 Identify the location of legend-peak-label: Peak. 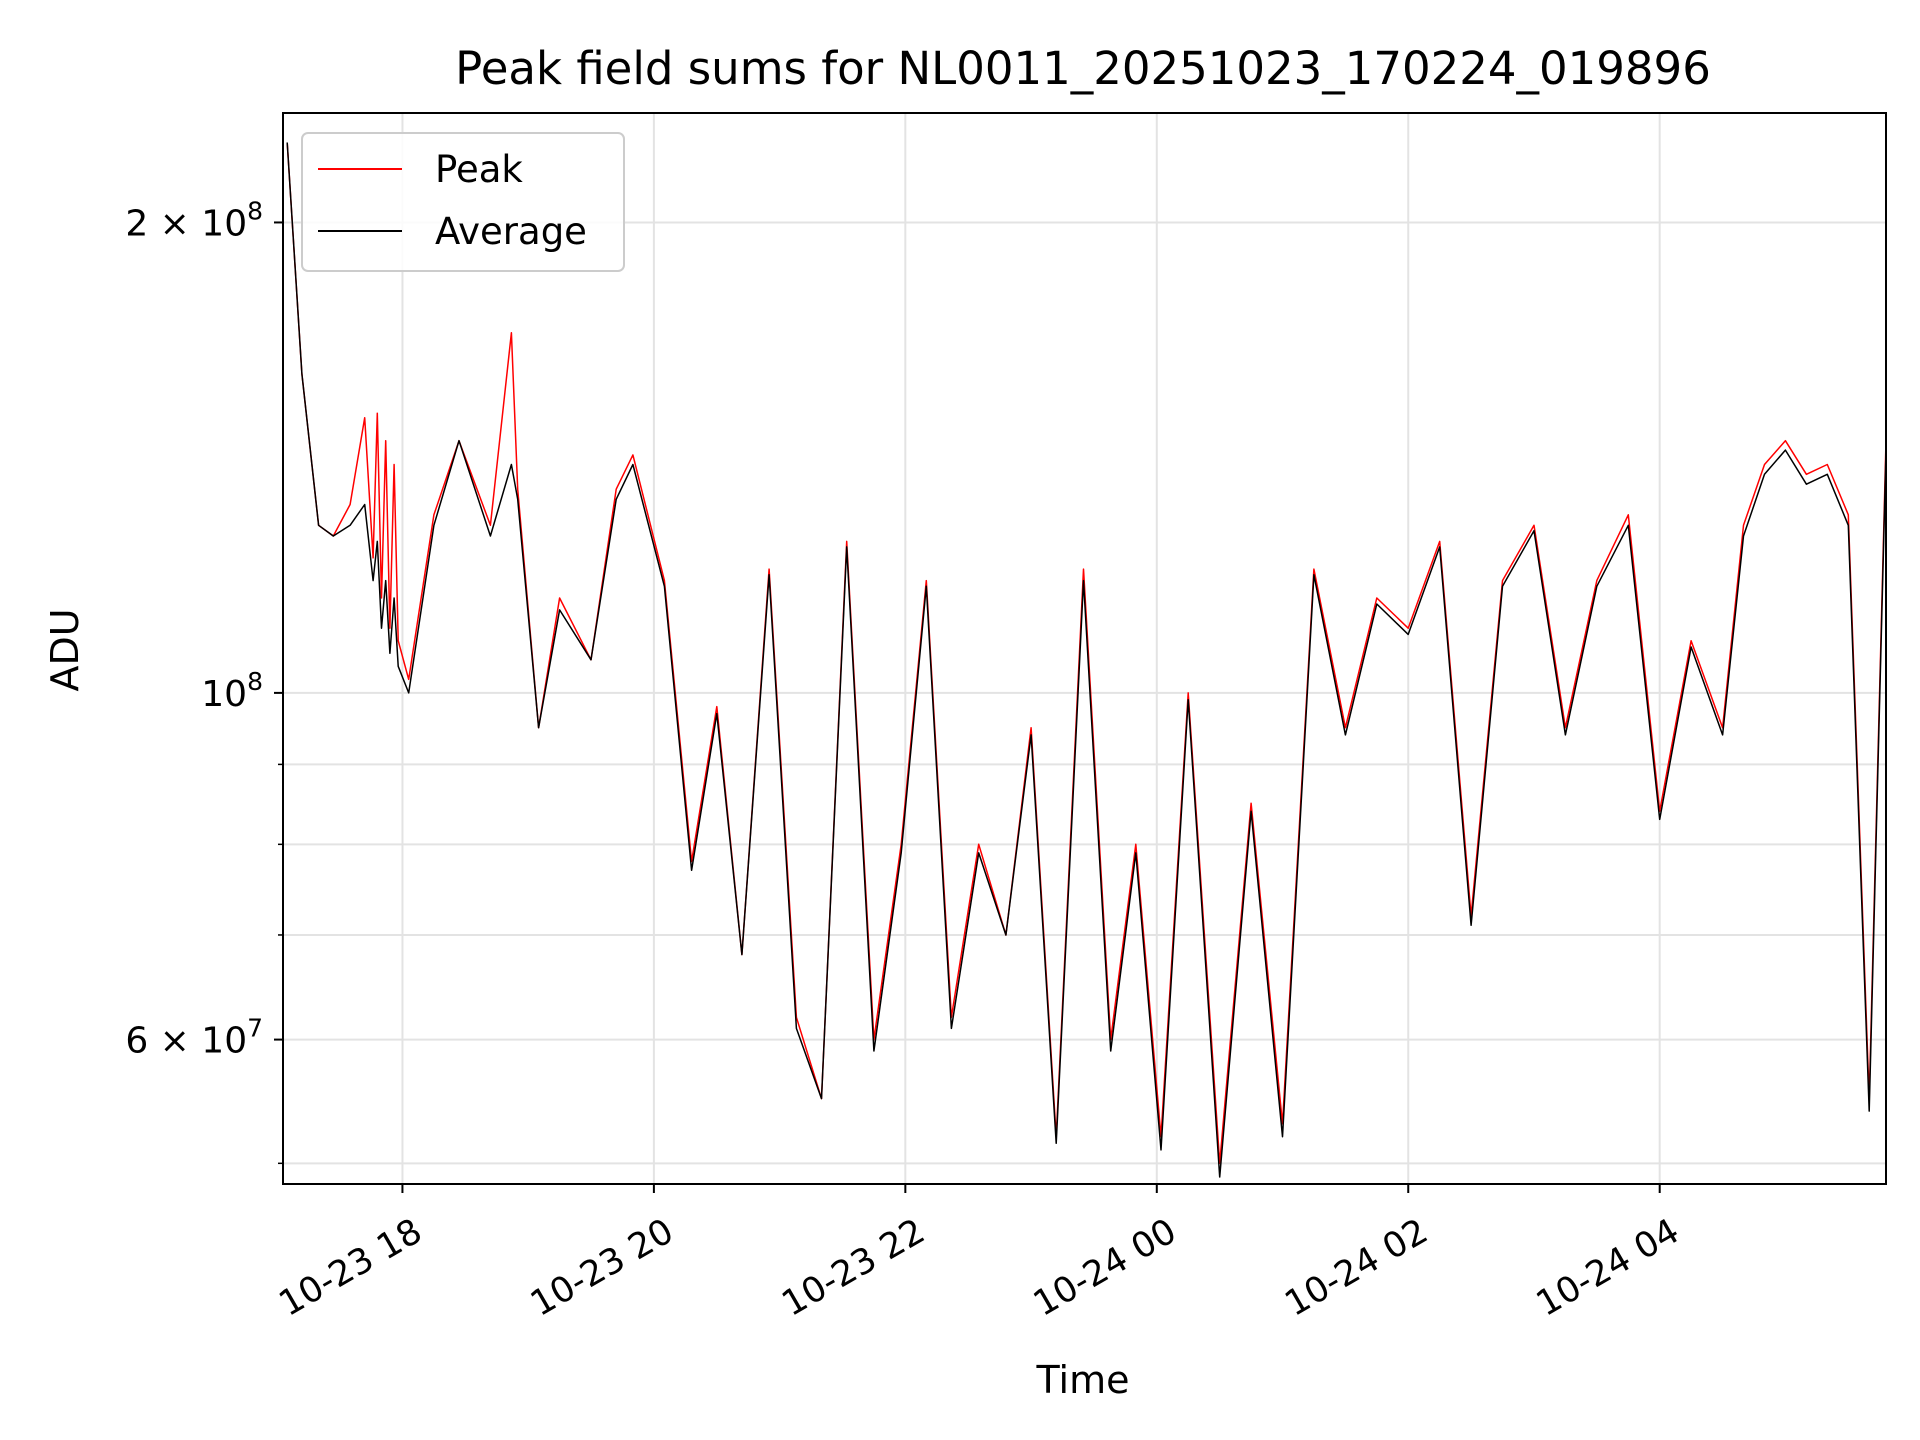
(479, 169).